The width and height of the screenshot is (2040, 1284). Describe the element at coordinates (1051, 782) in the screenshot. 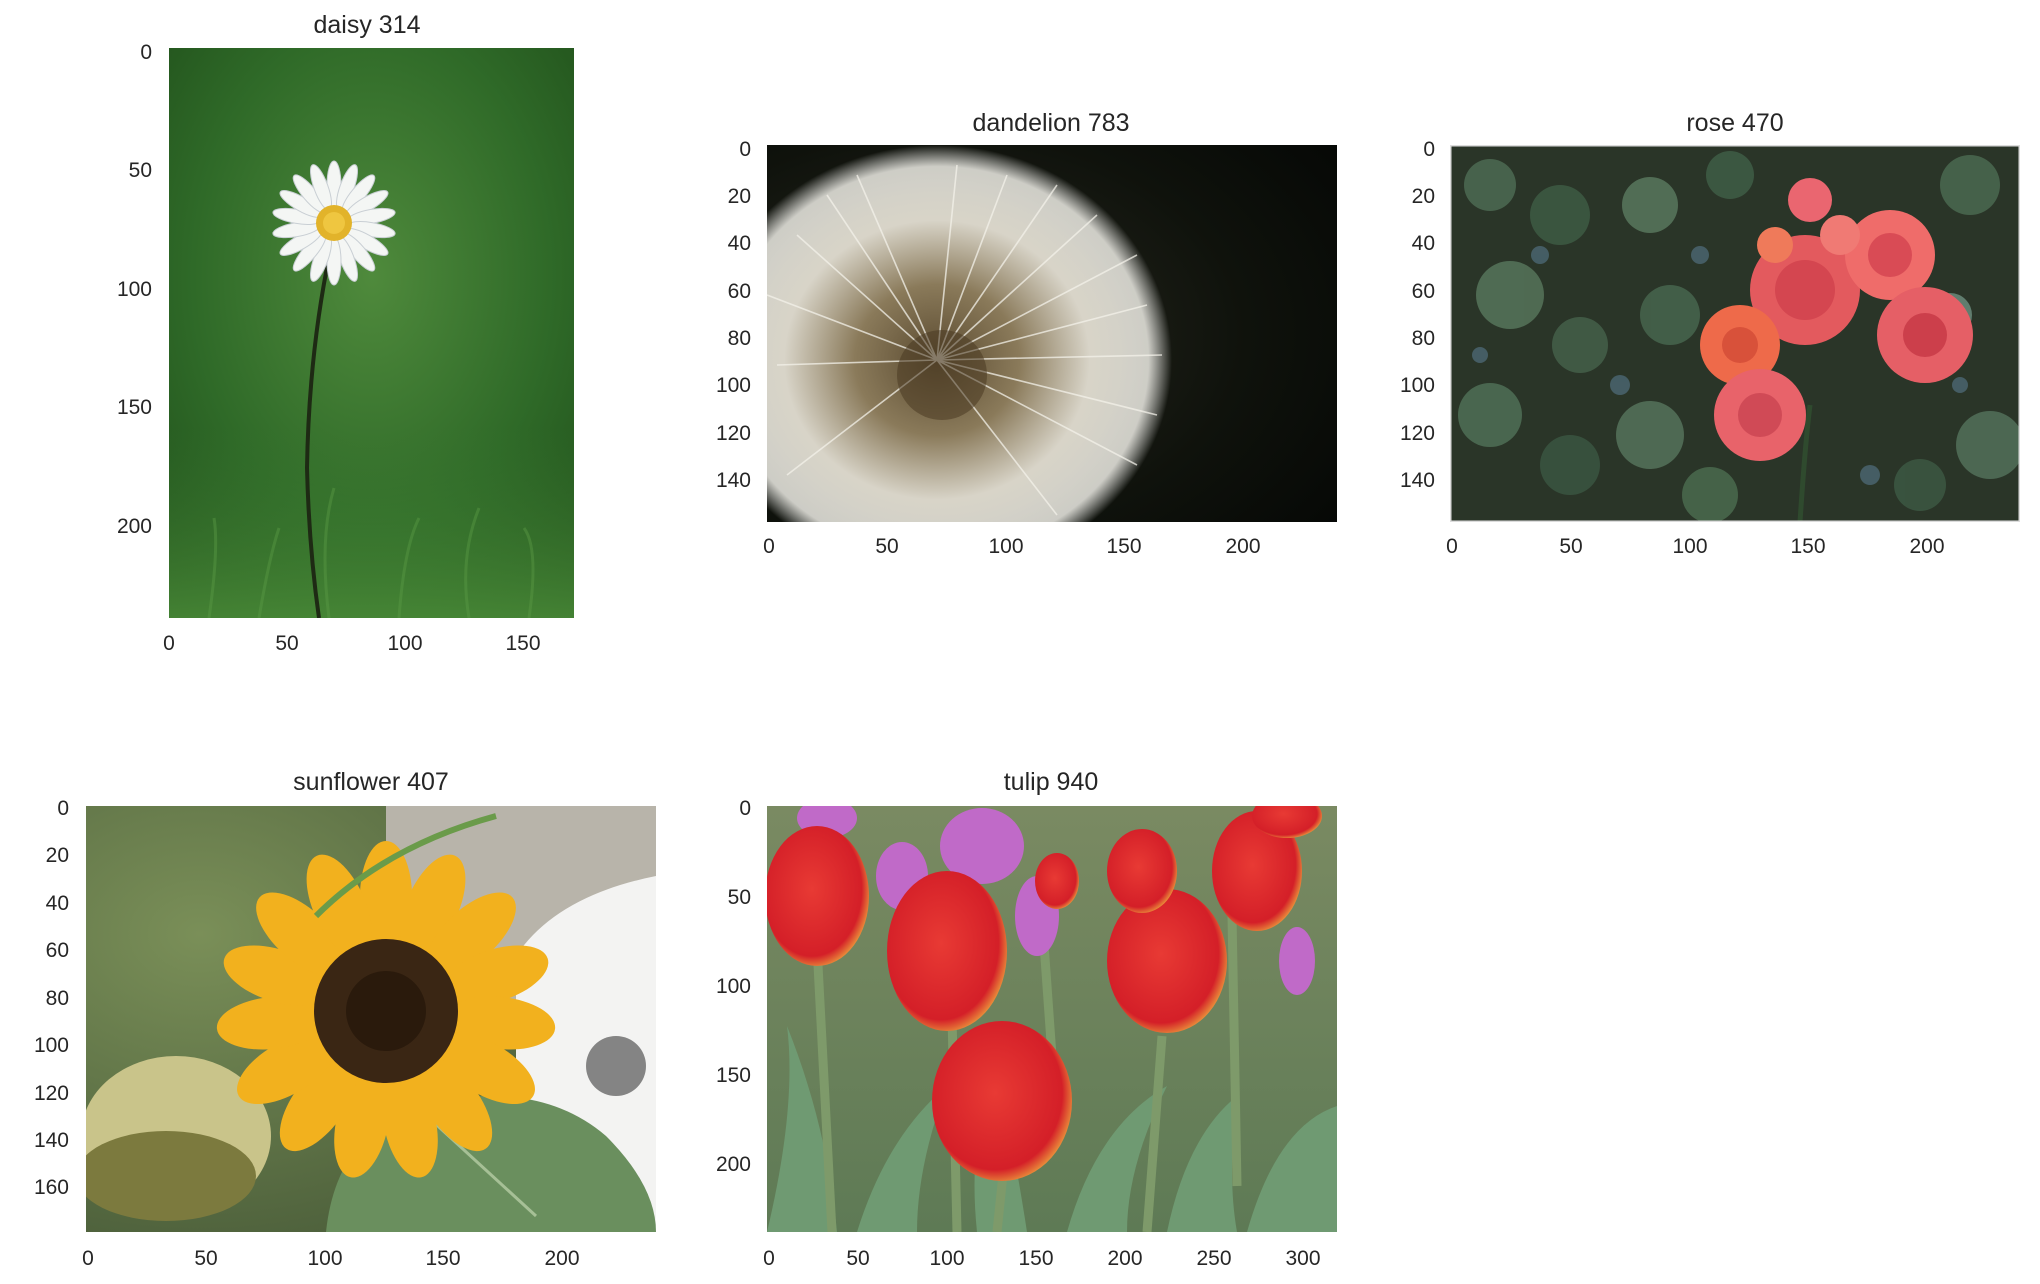

I see `subplot-title: tulip 940` at that location.